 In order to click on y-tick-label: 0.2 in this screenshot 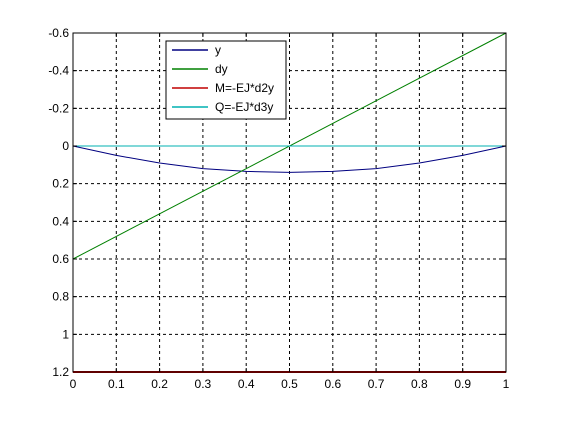, I will do `click(60, 184)`.